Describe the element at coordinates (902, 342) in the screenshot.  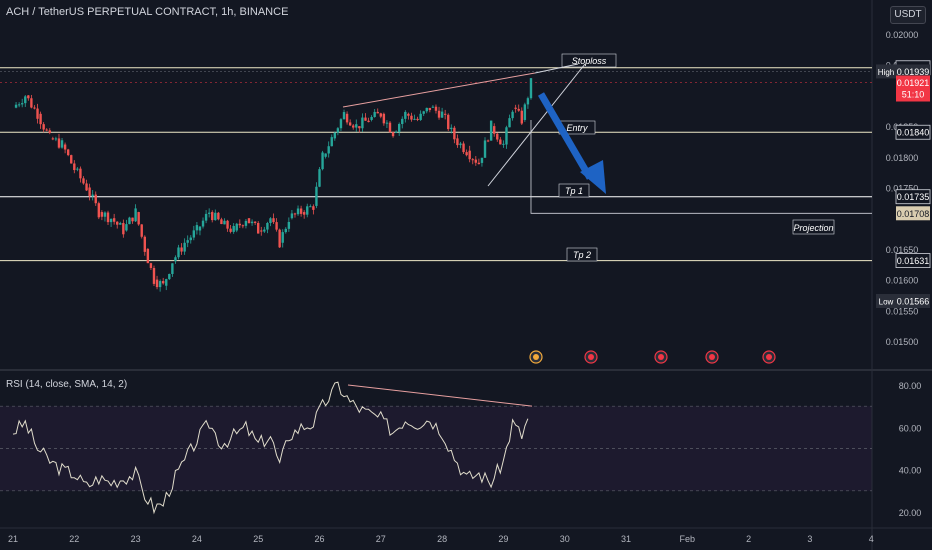
I see `price-tick-label: 0.01500` at that location.